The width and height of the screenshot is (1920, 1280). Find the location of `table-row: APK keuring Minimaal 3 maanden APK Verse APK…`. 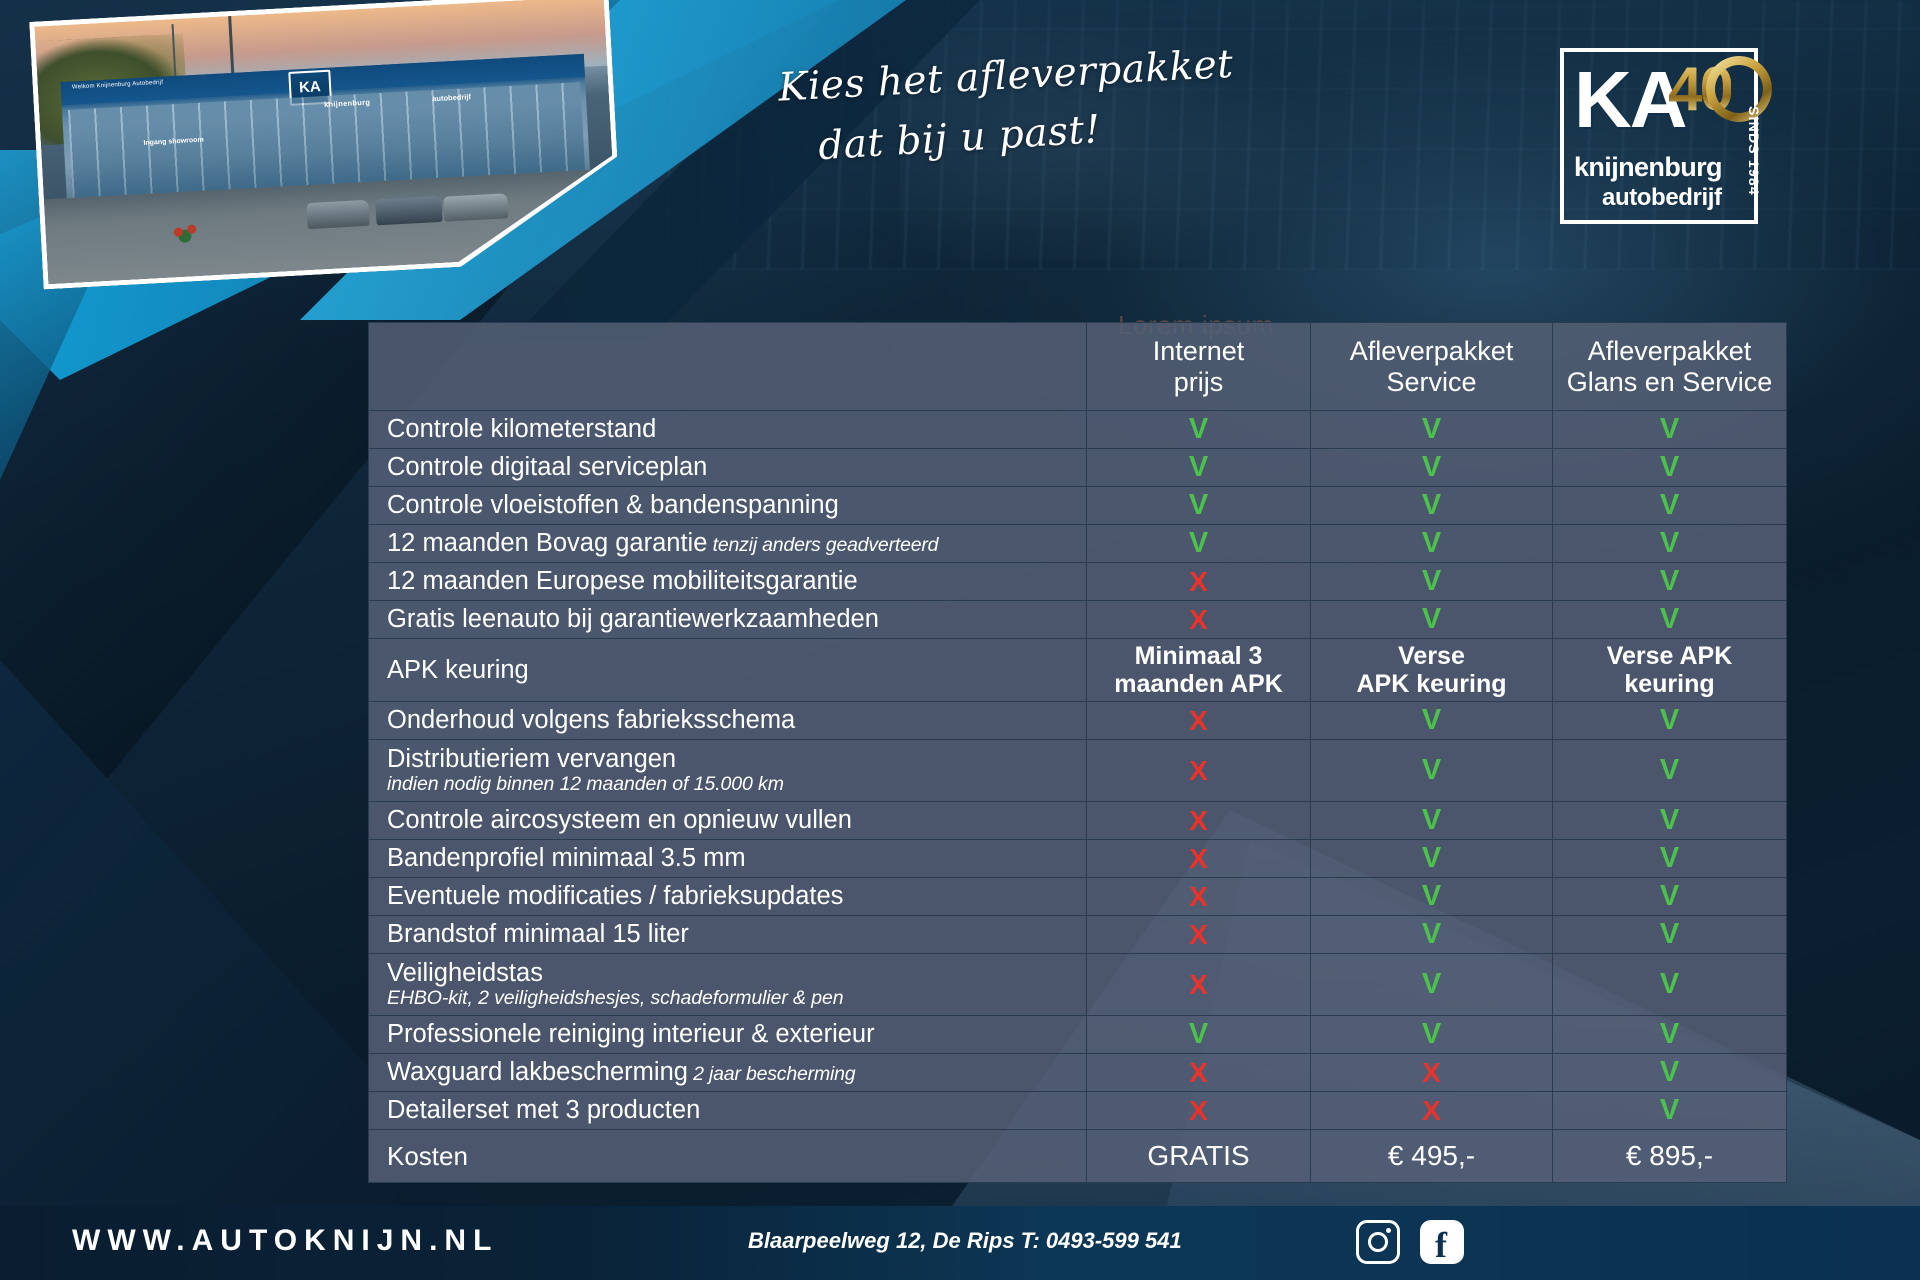

table-row: APK keuring Minimaal 3 maanden APK Verse APK… is located at coordinates (1077, 670).